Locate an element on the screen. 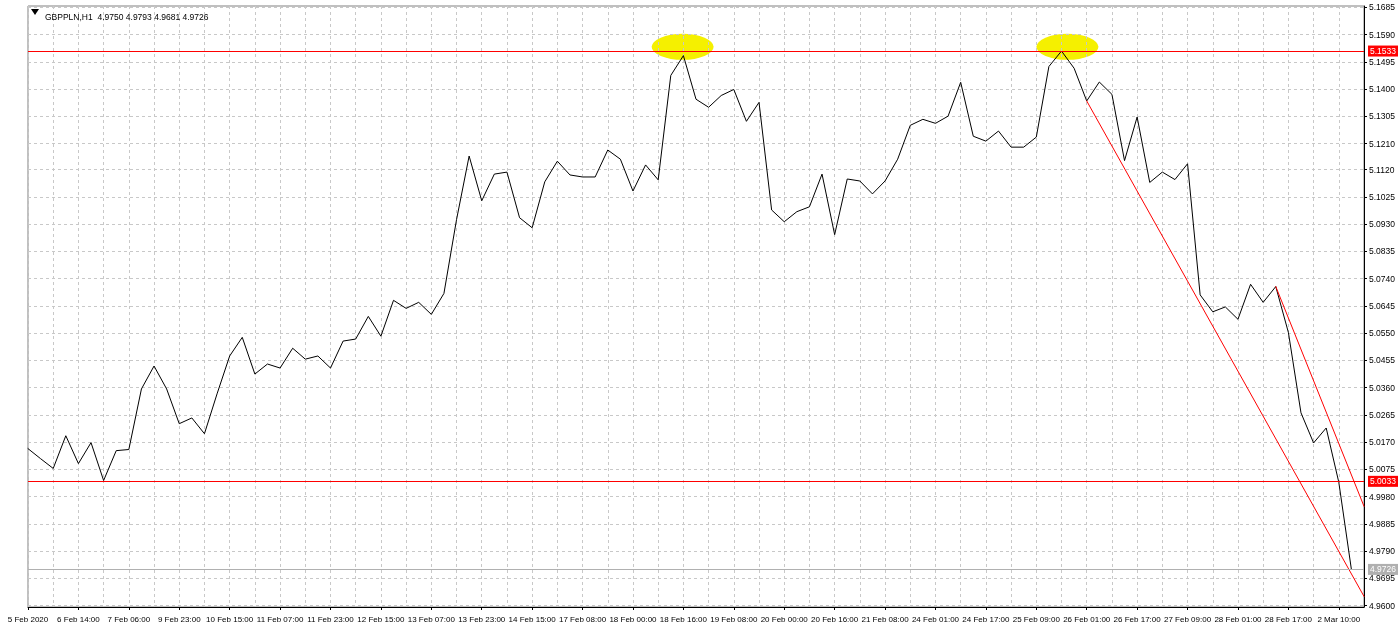  x-tick-label: 10 Feb 15:00 is located at coordinates (230, 619).